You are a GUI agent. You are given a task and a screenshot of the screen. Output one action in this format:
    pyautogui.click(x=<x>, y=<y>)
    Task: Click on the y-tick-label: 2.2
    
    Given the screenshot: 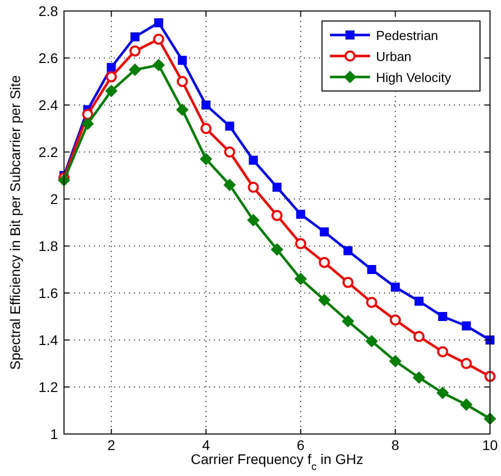 What is the action you would take?
    pyautogui.click(x=48, y=152)
    